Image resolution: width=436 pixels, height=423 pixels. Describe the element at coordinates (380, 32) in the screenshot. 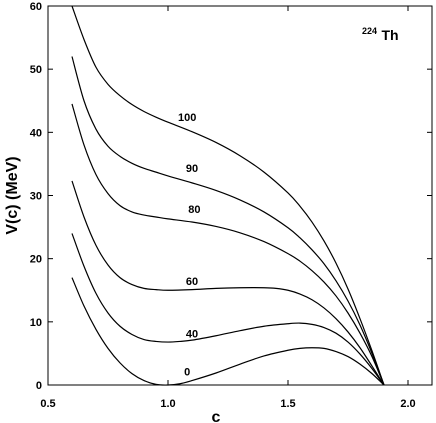

I see `nucleus-annotation: 224 Th` at that location.